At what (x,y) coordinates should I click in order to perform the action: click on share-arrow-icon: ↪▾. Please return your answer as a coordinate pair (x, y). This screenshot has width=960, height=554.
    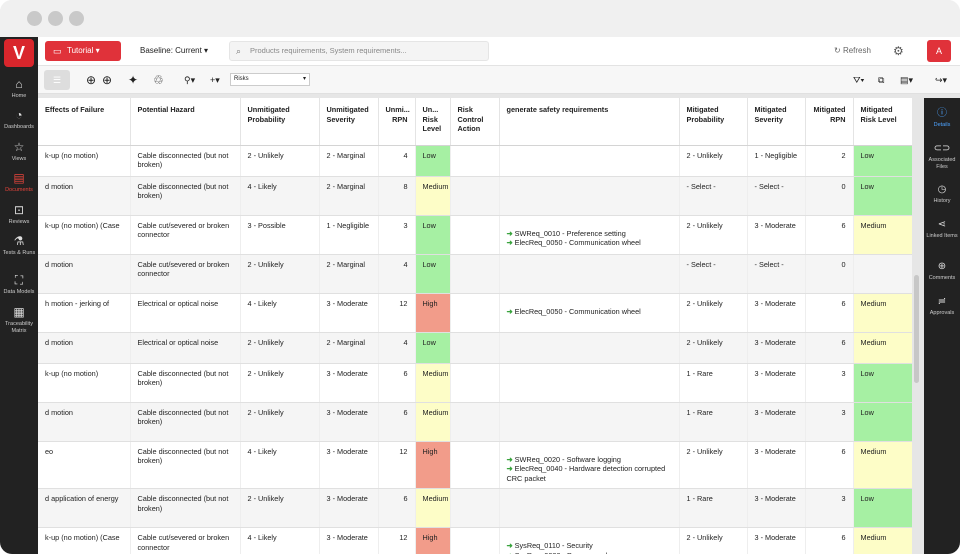
    Looking at the image, I should click on (941, 80).